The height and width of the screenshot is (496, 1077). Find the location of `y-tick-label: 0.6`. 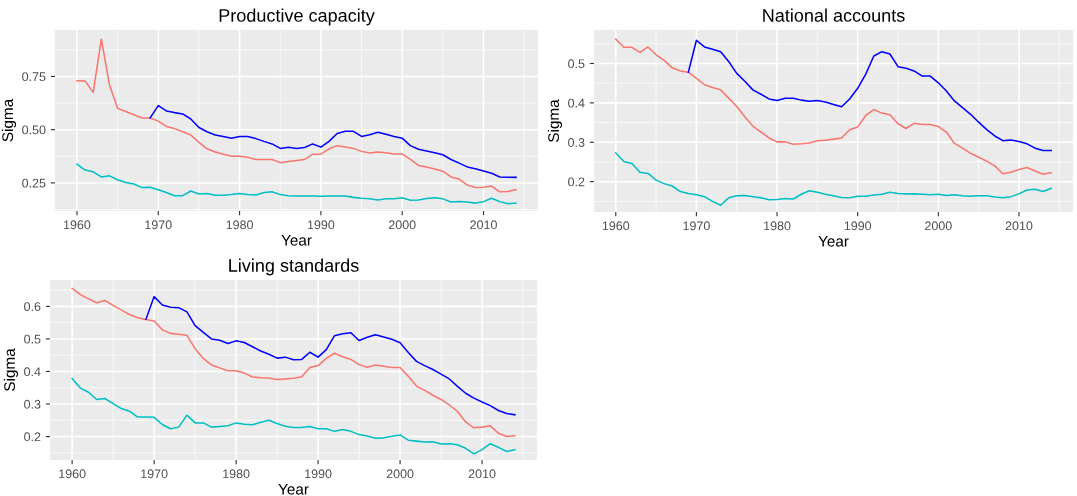

y-tick-label: 0.6 is located at coordinates (32, 307).